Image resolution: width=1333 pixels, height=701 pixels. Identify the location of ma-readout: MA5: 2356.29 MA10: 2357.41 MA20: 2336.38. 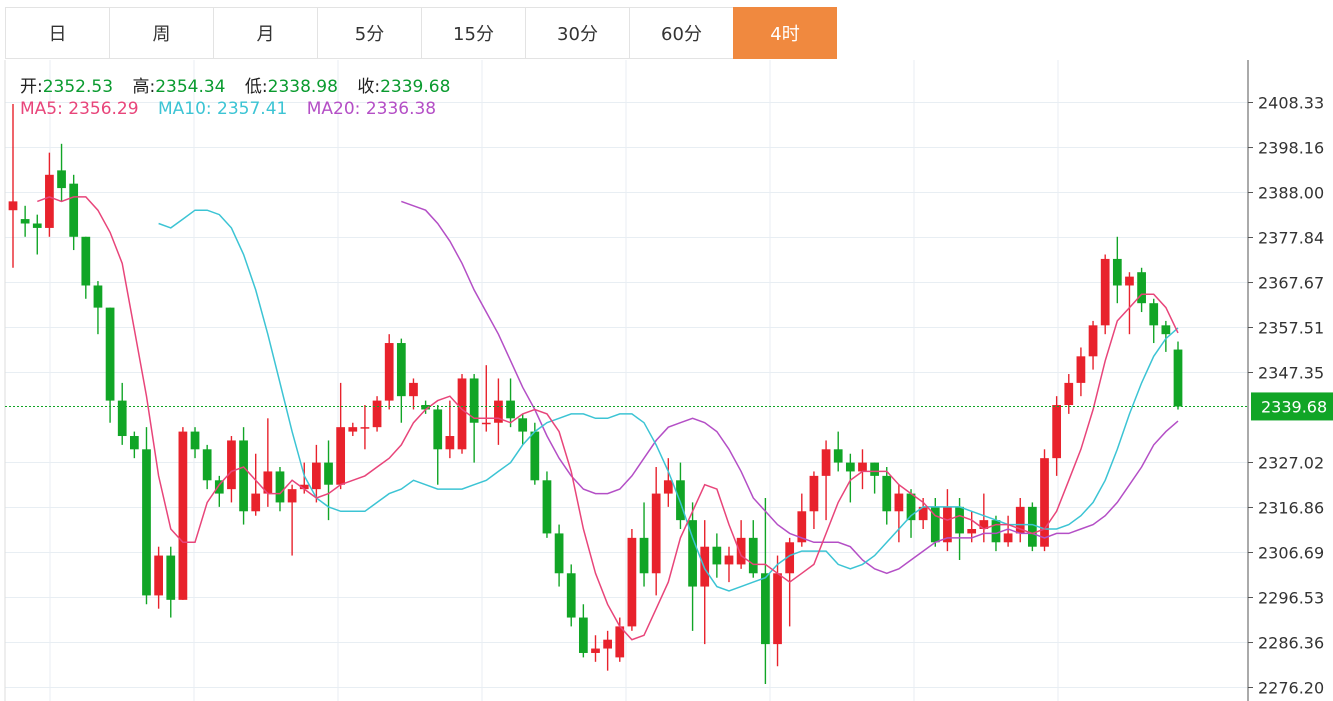
(235, 109).